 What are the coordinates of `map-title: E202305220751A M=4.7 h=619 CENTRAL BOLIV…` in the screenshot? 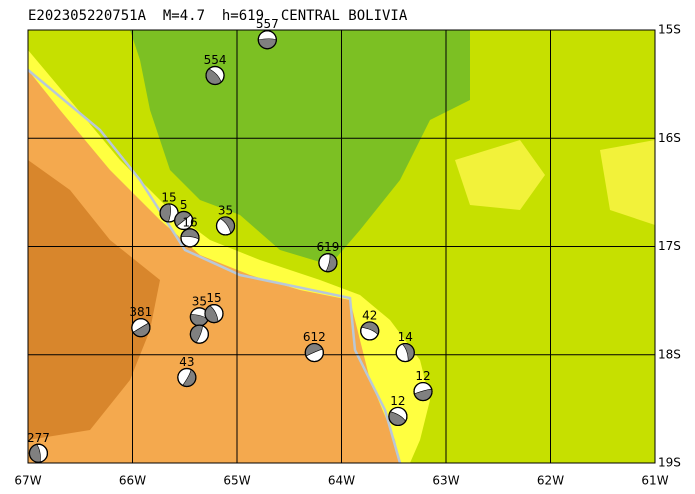 It's located at (218, 16).